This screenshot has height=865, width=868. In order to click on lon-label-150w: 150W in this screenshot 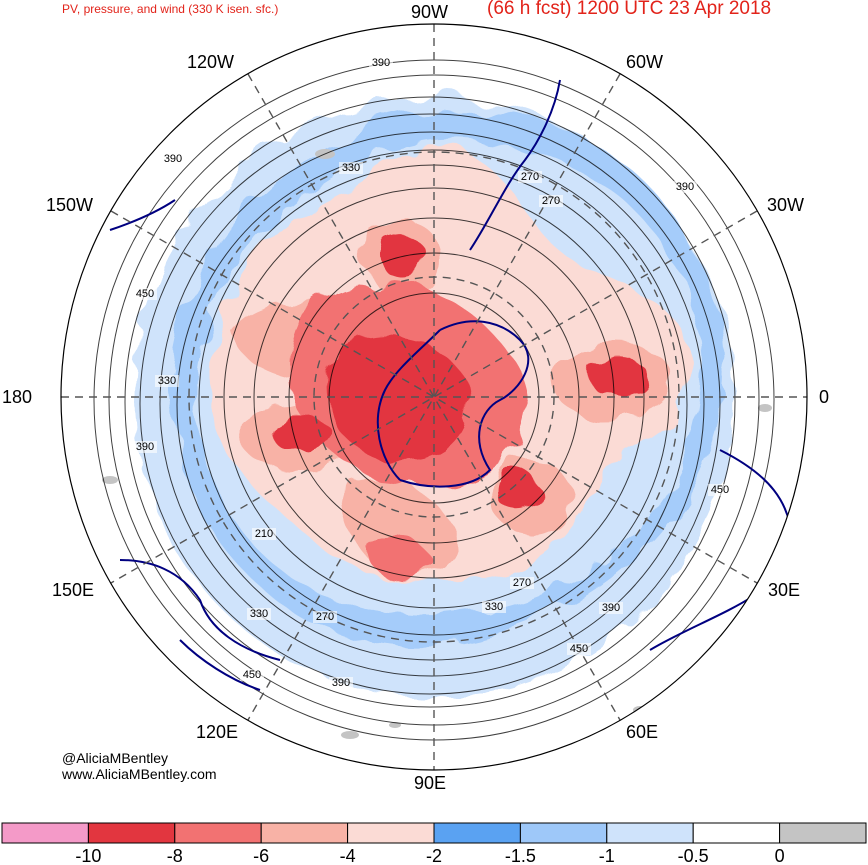, I will do `click(70, 205)`.